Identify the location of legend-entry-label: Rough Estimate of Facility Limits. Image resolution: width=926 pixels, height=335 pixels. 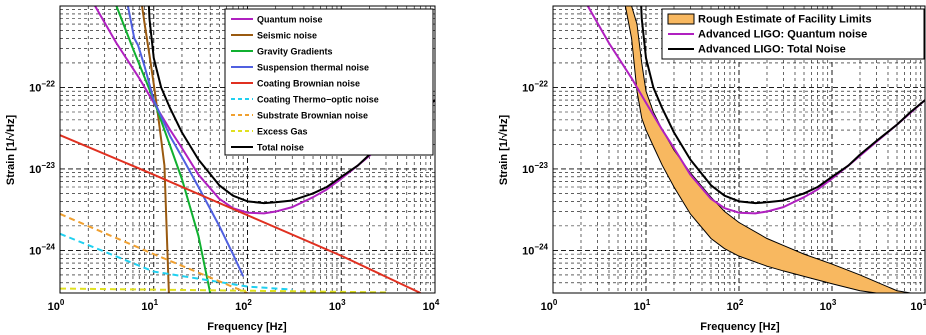
(785, 20).